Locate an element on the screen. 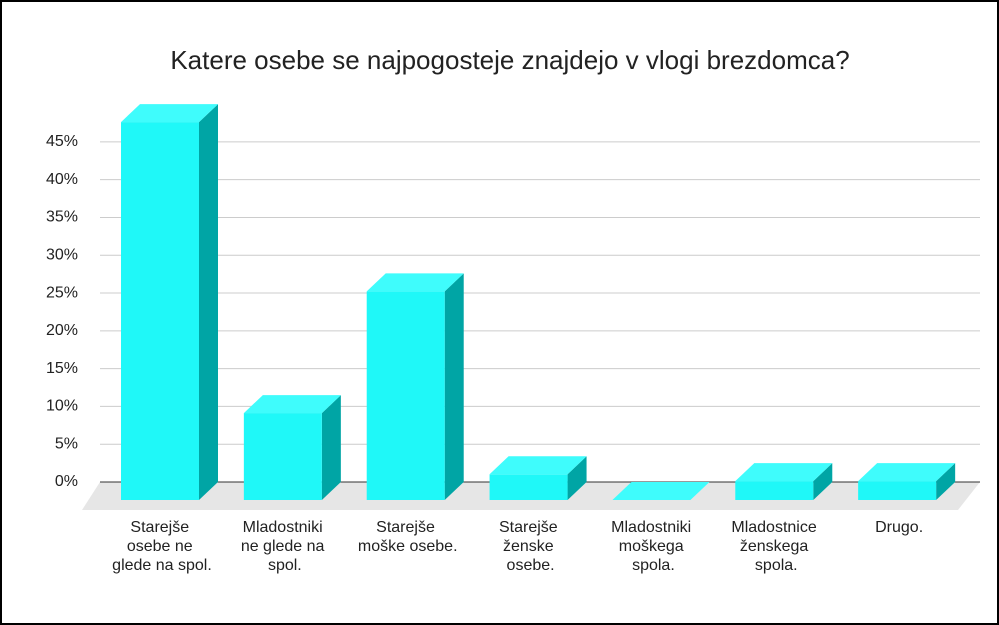 The image size is (999, 625). x-tick-label: Mladostnice ženskega spola. is located at coordinates (776, 546).